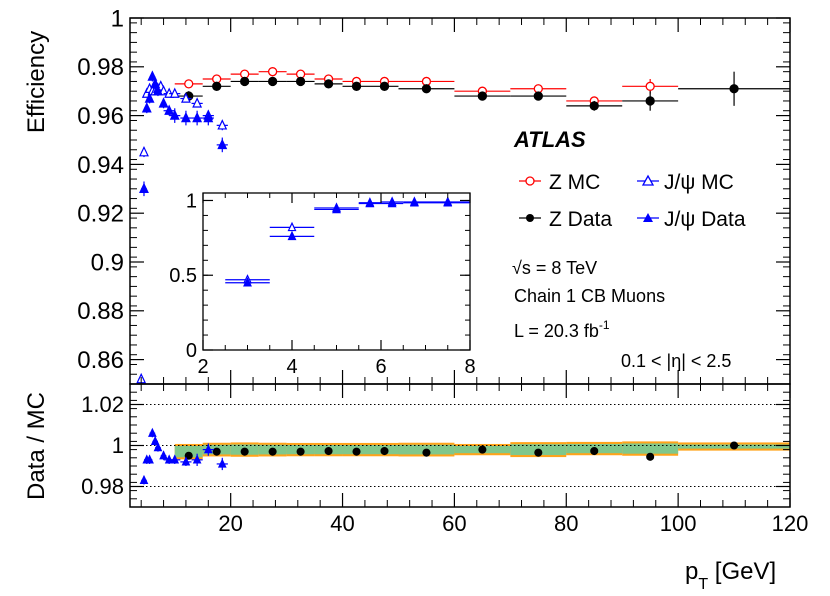  Describe the element at coordinates (703, 584) in the screenshot. I see `x-axis-label-subscript: T` at that location.